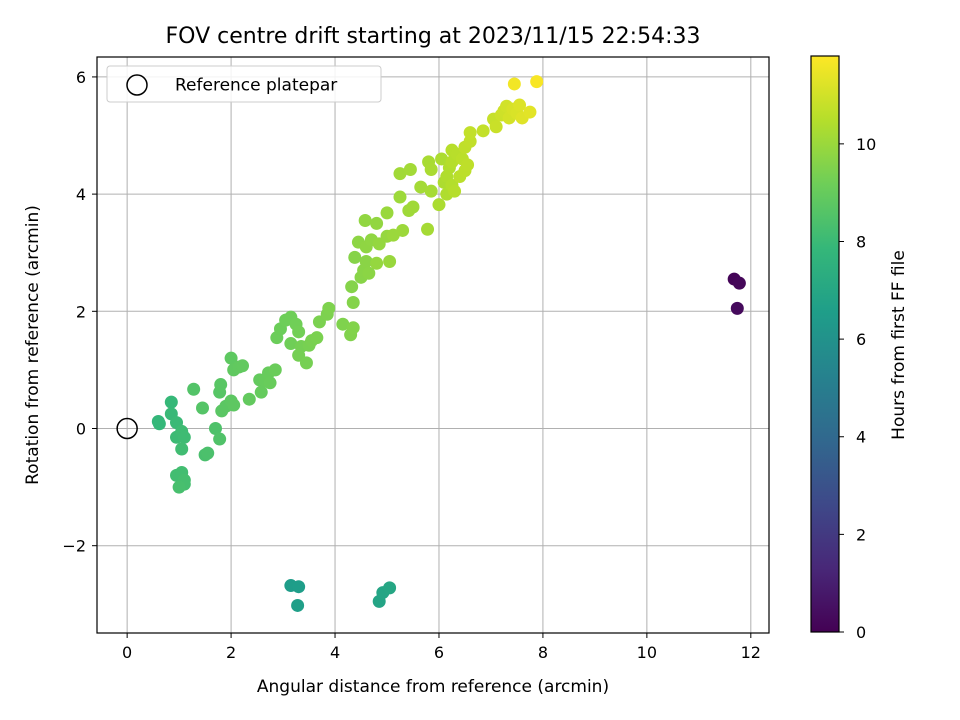  Describe the element at coordinates (866, 144) in the screenshot. I see `colorbar-tick-label: 10` at that location.